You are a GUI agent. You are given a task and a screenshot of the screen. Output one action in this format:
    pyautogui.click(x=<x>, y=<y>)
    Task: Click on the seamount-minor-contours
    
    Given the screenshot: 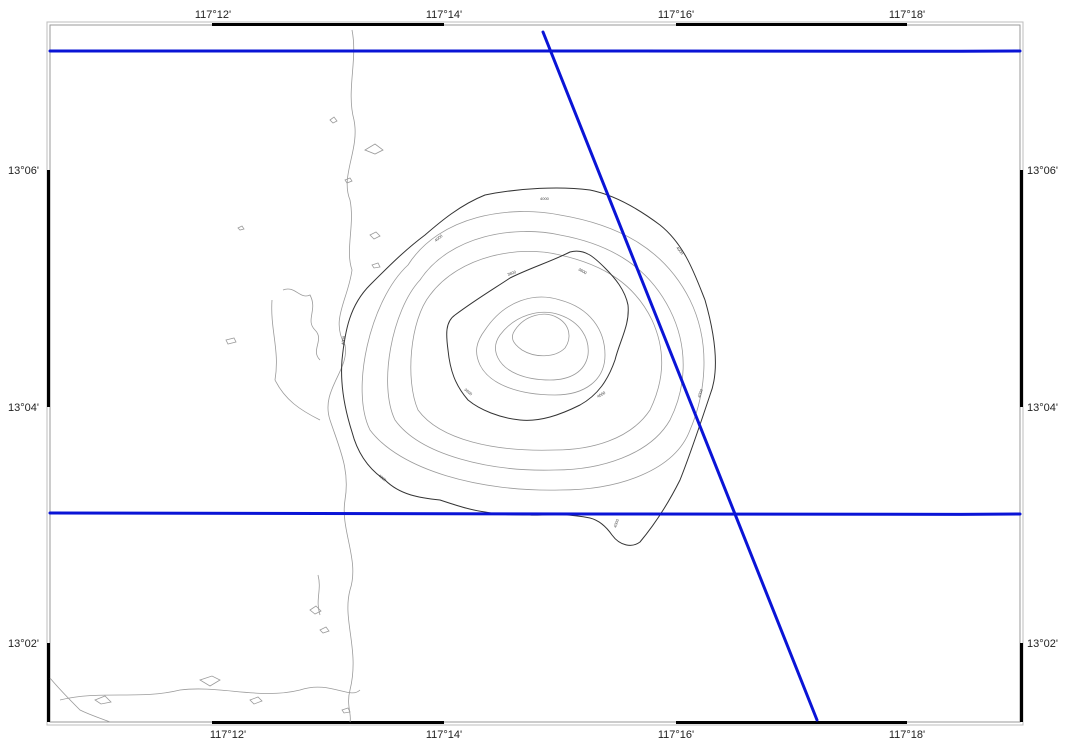 What is the action you would take?
    pyautogui.click(x=533, y=351)
    